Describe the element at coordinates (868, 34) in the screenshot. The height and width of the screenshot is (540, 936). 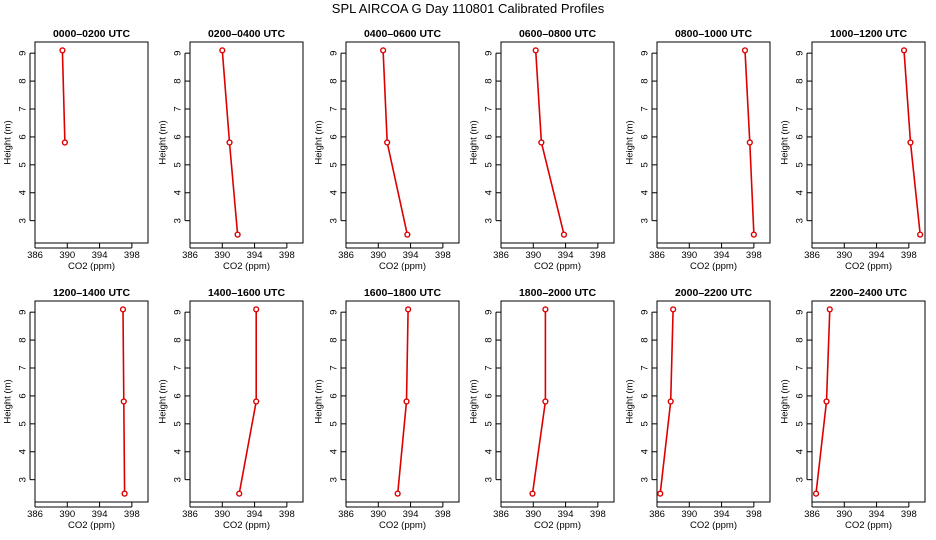
I see `panel-title: 1000–1200 UTC` at that location.